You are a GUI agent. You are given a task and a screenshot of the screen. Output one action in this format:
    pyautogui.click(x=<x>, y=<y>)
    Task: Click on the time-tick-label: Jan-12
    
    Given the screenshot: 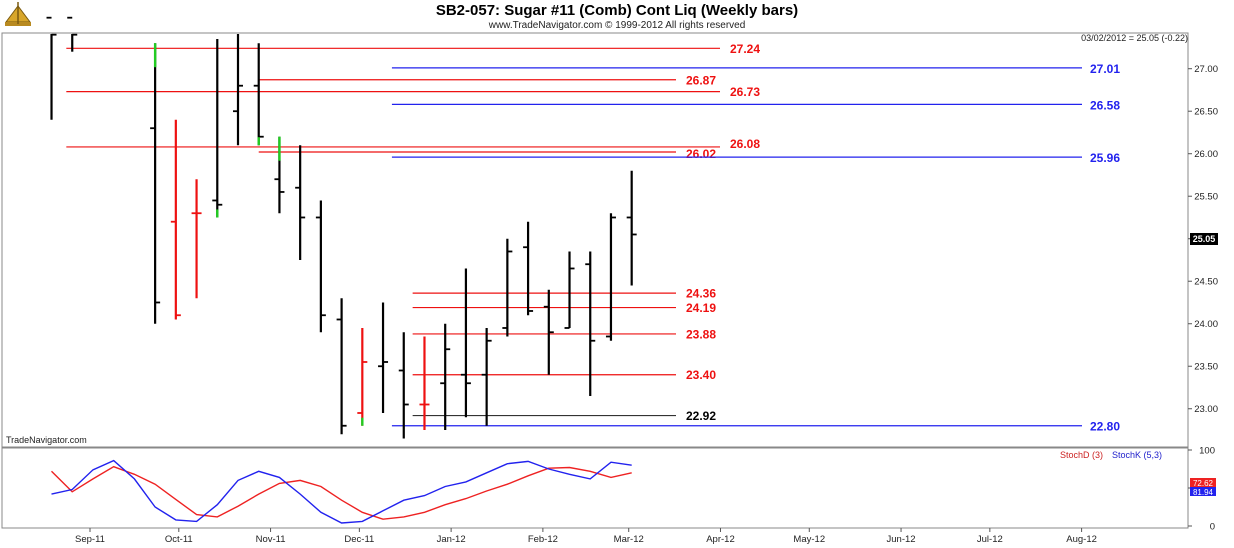 What is the action you would take?
    pyautogui.click(x=451, y=539)
    